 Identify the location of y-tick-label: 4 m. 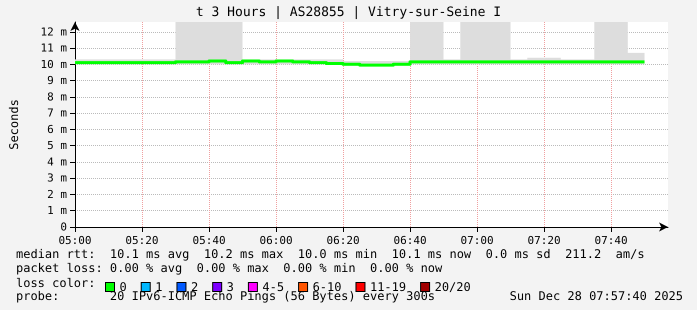
(57, 161).